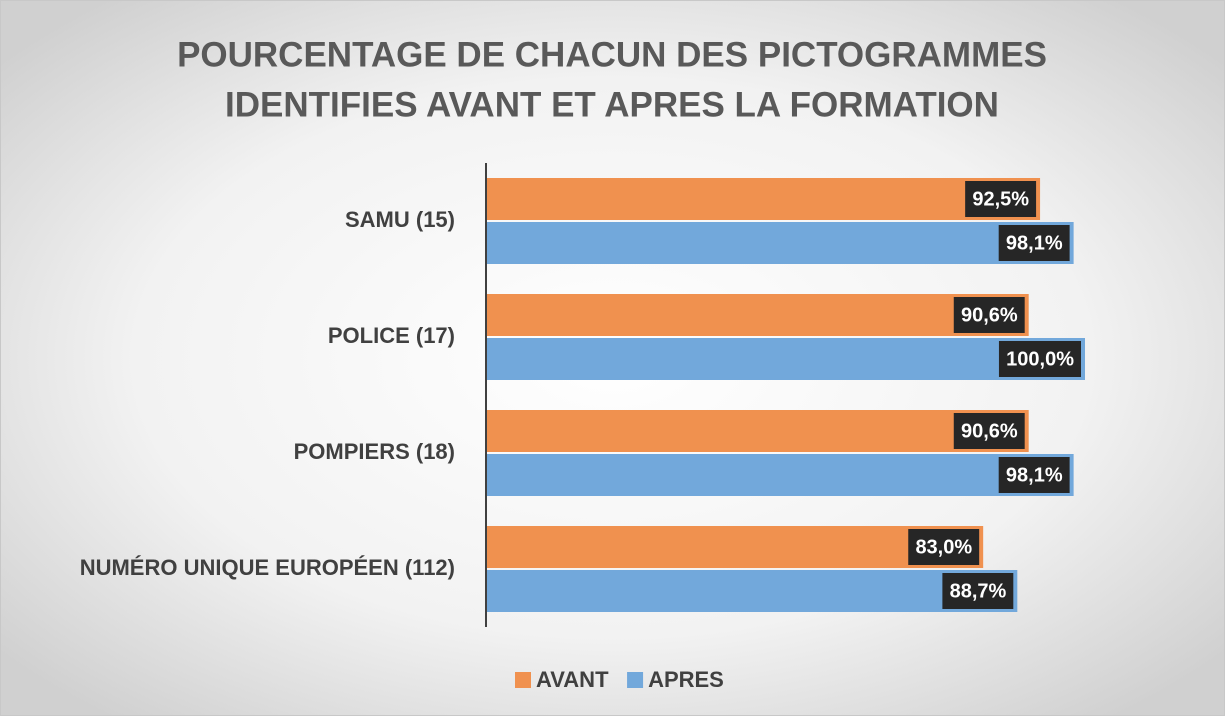  I want to click on chart-title: POURCENTAGE DE CHACUN DES PICTOGRAMMES, so click(612, 54).